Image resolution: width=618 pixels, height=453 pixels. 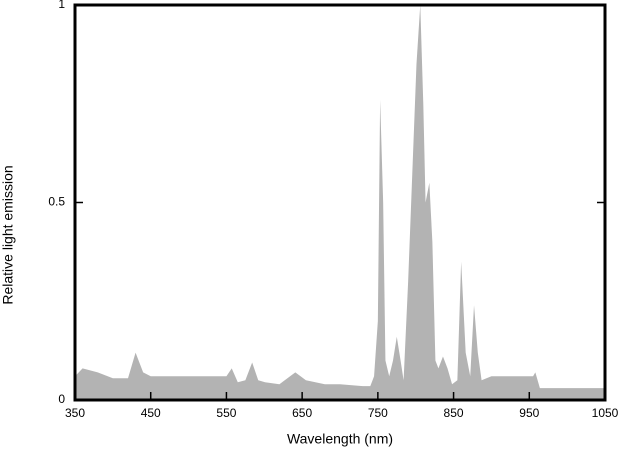 I want to click on x-axis-title: Wavelength (nm), so click(x=340, y=439).